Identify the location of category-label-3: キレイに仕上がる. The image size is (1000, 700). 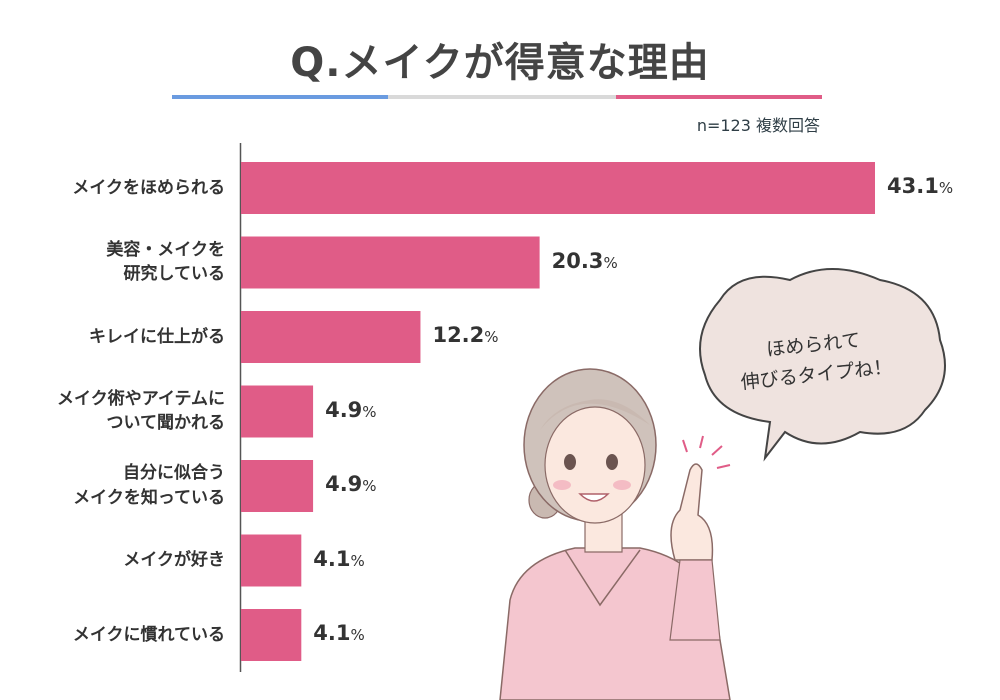
(157, 336).